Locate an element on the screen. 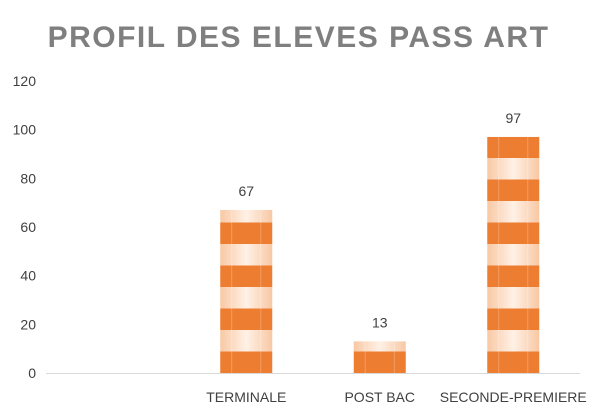  x-tick-label: POST BAC is located at coordinates (379, 397).